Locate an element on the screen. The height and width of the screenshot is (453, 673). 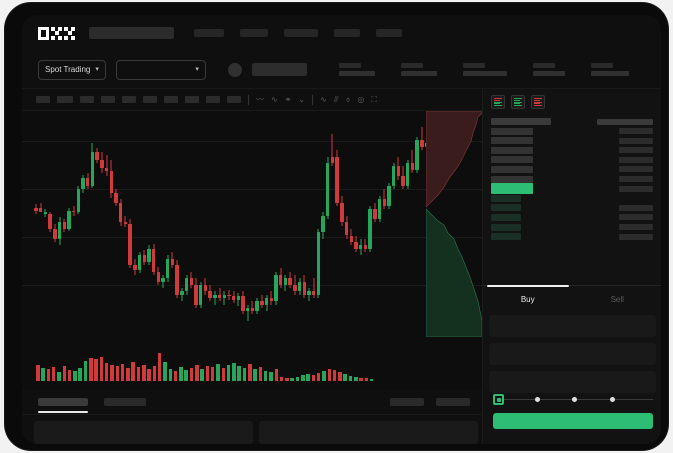
order-total-field is located at coordinates (572, 382).